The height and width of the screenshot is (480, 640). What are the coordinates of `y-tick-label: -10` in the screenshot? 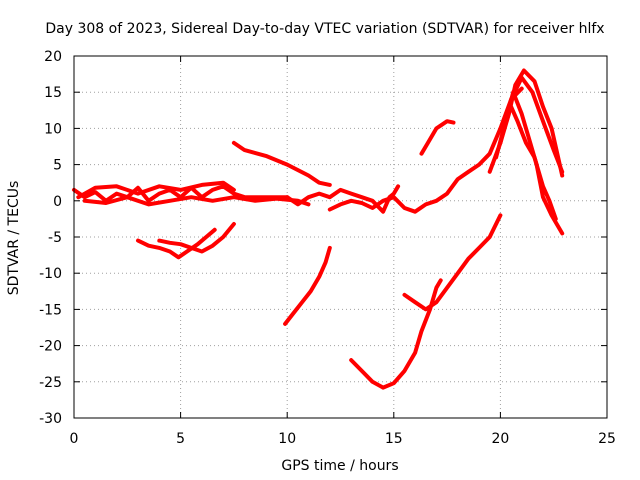 It's located at (50, 274).